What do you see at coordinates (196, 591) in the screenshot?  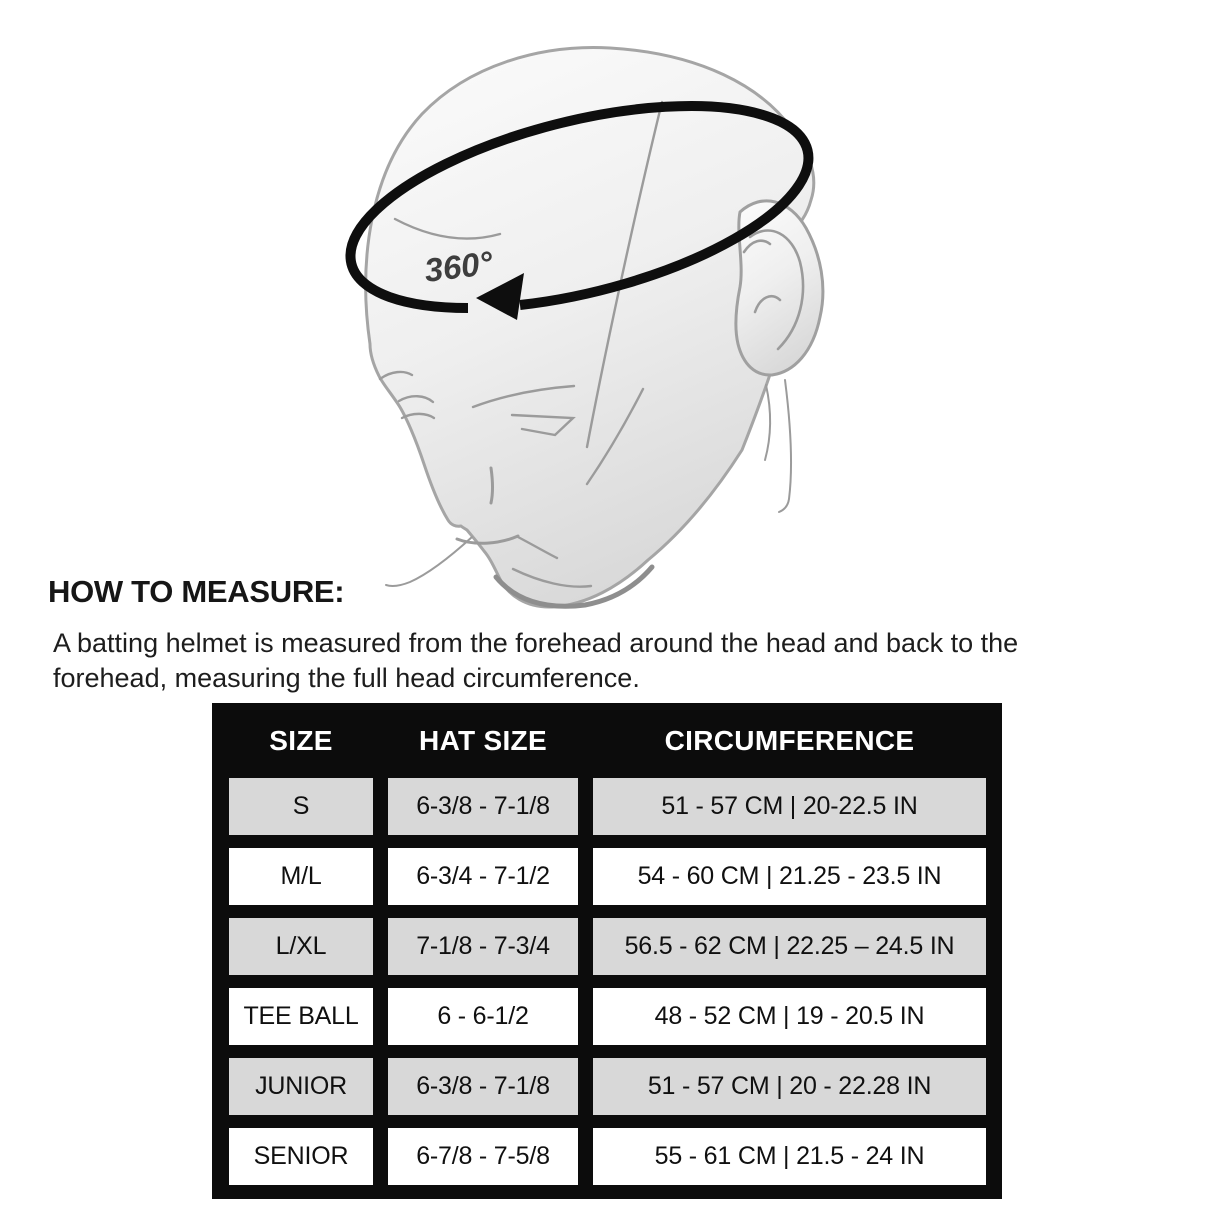 I see `page-title: HOW TO MEASURE:` at bounding box center [196, 591].